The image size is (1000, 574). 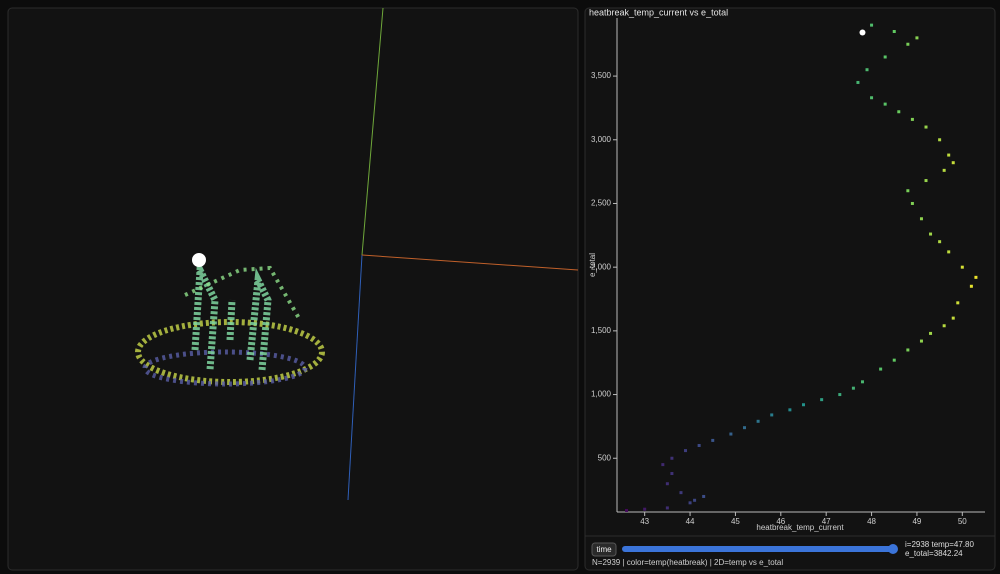 I want to click on chart-title: heatbreak_temp_current vs e_total, so click(x=658, y=12).